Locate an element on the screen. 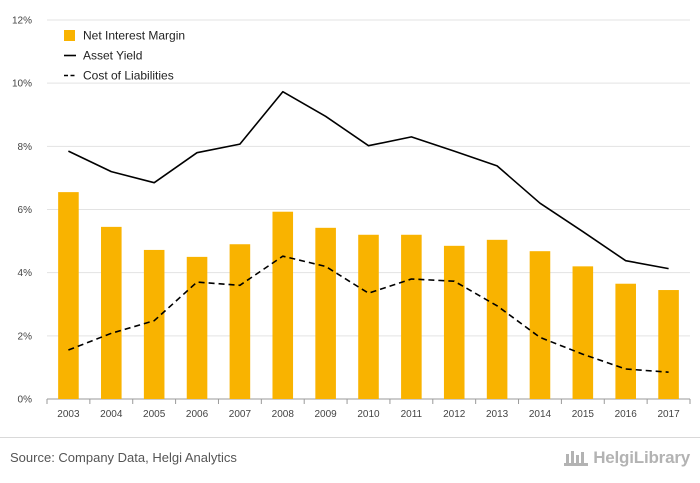 This screenshot has height=483, width=700. y-tick-label: 8% is located at coordinates (25, 147).